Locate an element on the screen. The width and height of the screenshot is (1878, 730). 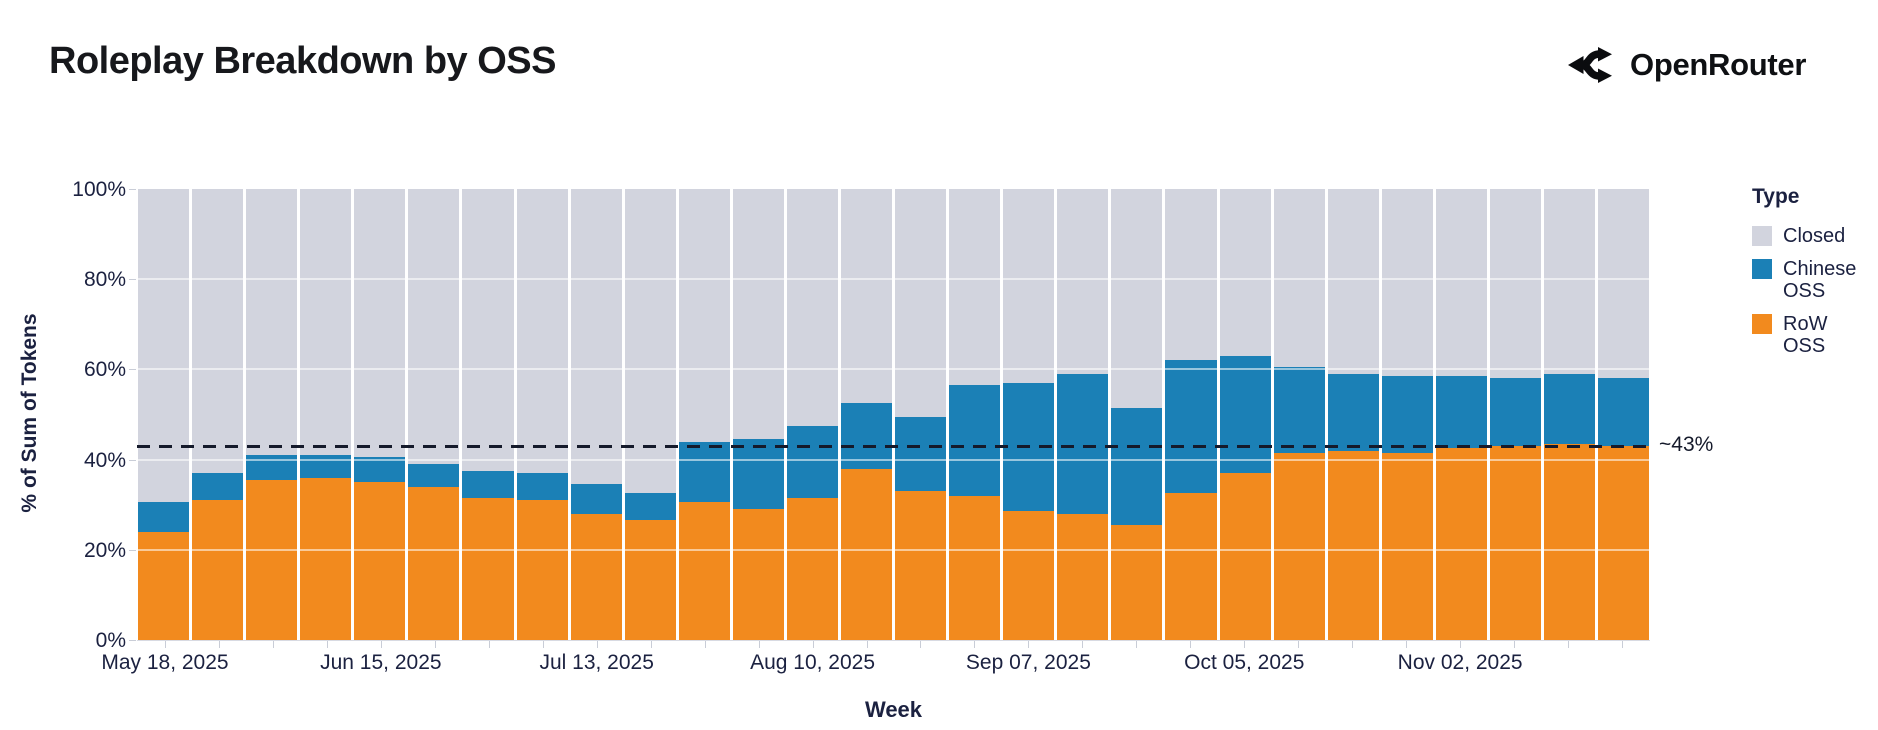
bar-oct-12-2025 is located at coordinates (1299, 414).